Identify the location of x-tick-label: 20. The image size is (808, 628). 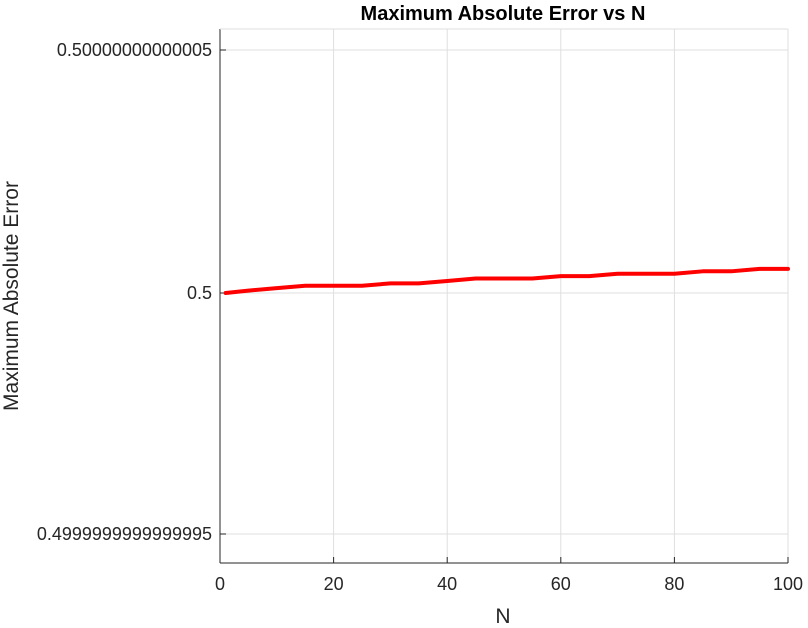
(334, 584).